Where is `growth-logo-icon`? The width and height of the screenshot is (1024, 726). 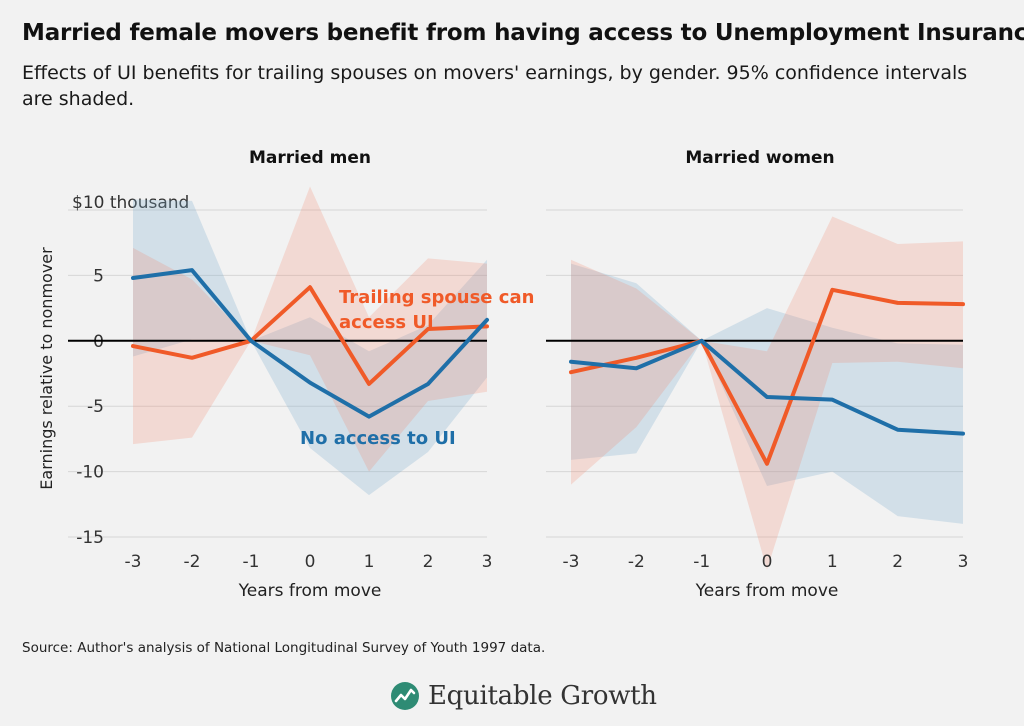 growth-logo-icon is located at coordinates (405, 696).